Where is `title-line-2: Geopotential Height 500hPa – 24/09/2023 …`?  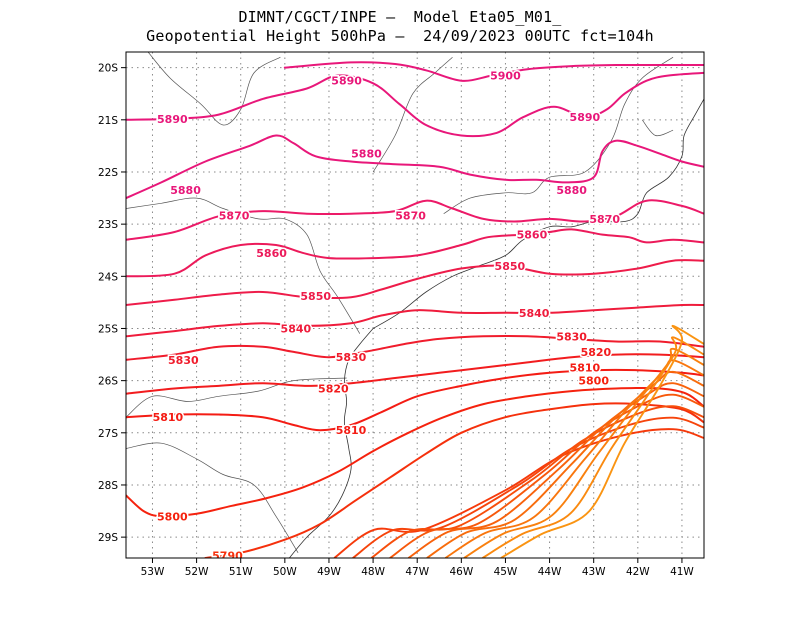
title-line-2: Geopotential Height 500hPa – 24/09/2023 … is located at coordinates (400, 36).